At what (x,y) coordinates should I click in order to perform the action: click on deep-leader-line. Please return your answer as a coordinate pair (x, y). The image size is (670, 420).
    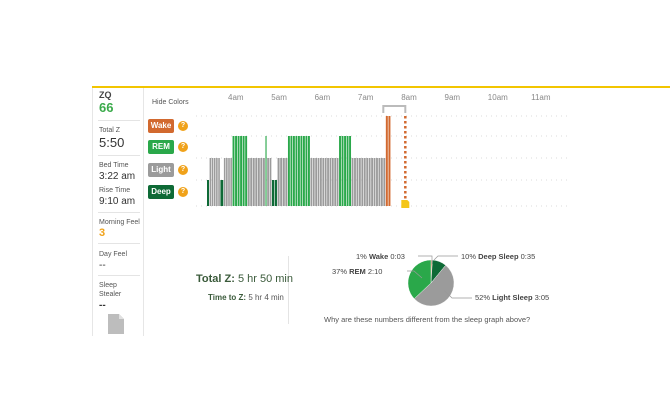
    Looking at the image, I should click on (445, 258).